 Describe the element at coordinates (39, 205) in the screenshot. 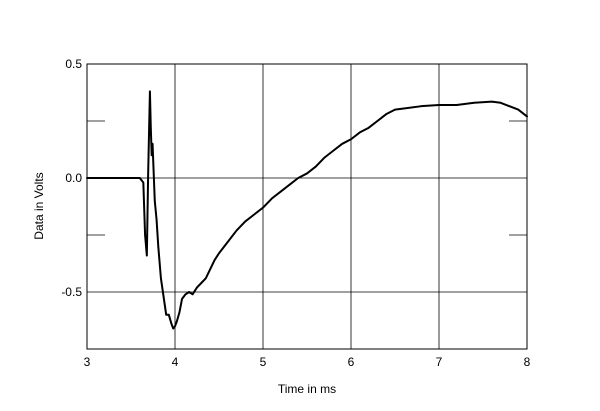

I see `y-axis-label: Data in Volts` at that location.